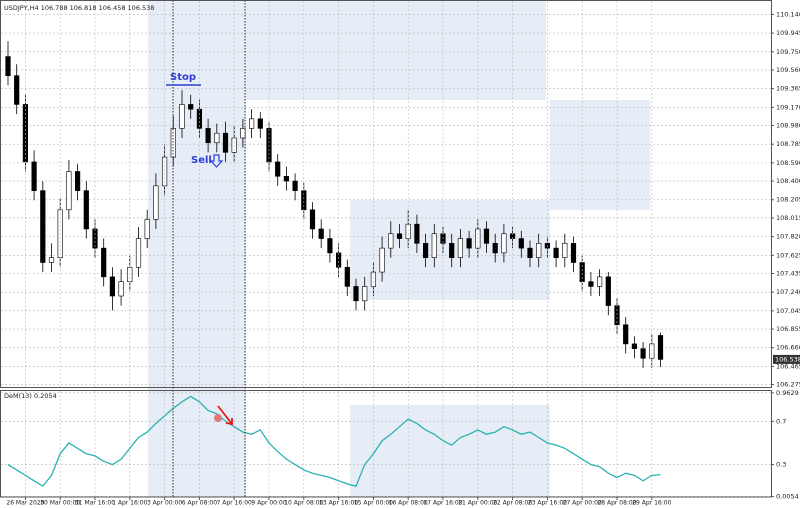 The width and height of the screenshot is (800, 508). Describe the element at coordinates (442, 503) in the screenshot. I see `x-tick-label: 17 Apr 16:00` at that location.